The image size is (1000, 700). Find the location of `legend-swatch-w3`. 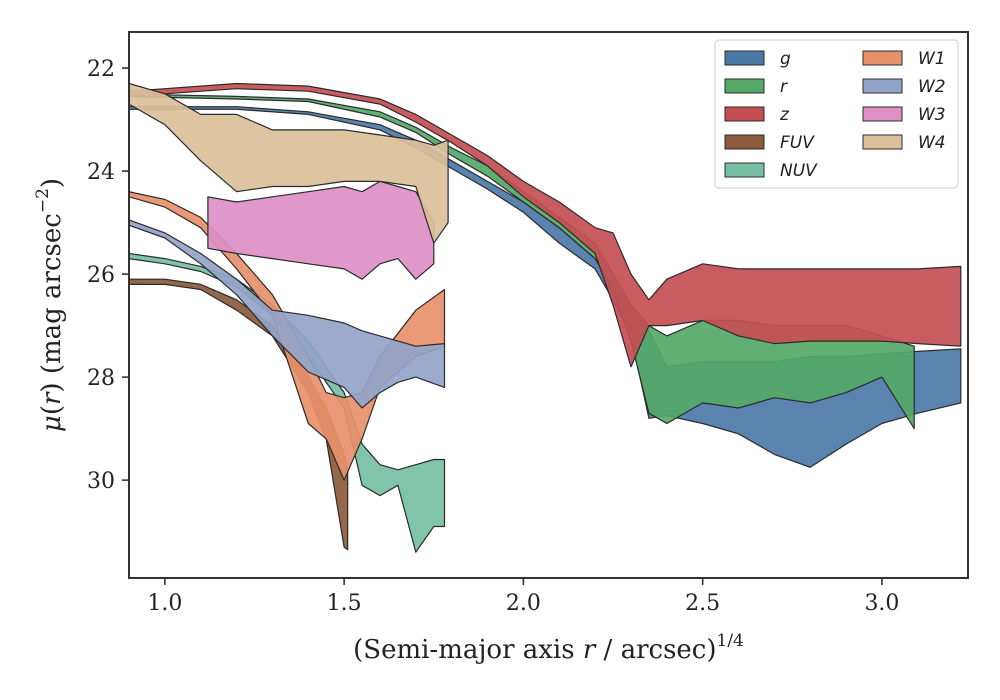

legend-swatch-w3 is located at coordinates (882, 114).